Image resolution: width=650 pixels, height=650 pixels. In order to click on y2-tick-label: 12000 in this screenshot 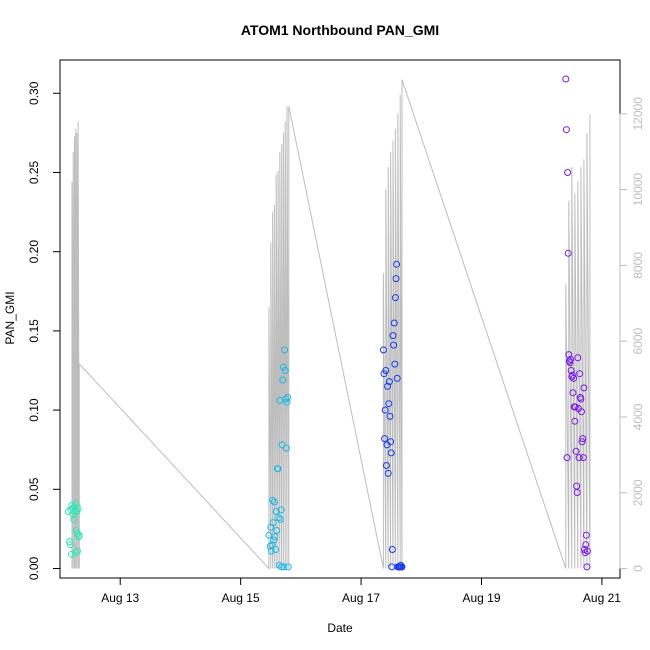, I will do `click(638, 114)`.